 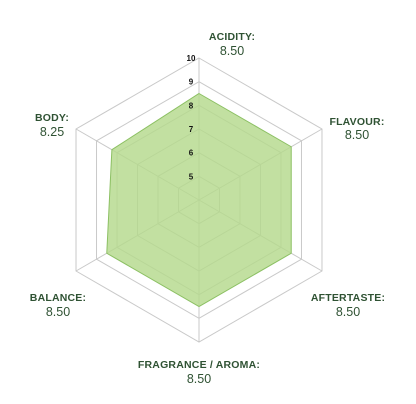 I want to click on axis-value-body: 8.25, so click(x=52, y=132).